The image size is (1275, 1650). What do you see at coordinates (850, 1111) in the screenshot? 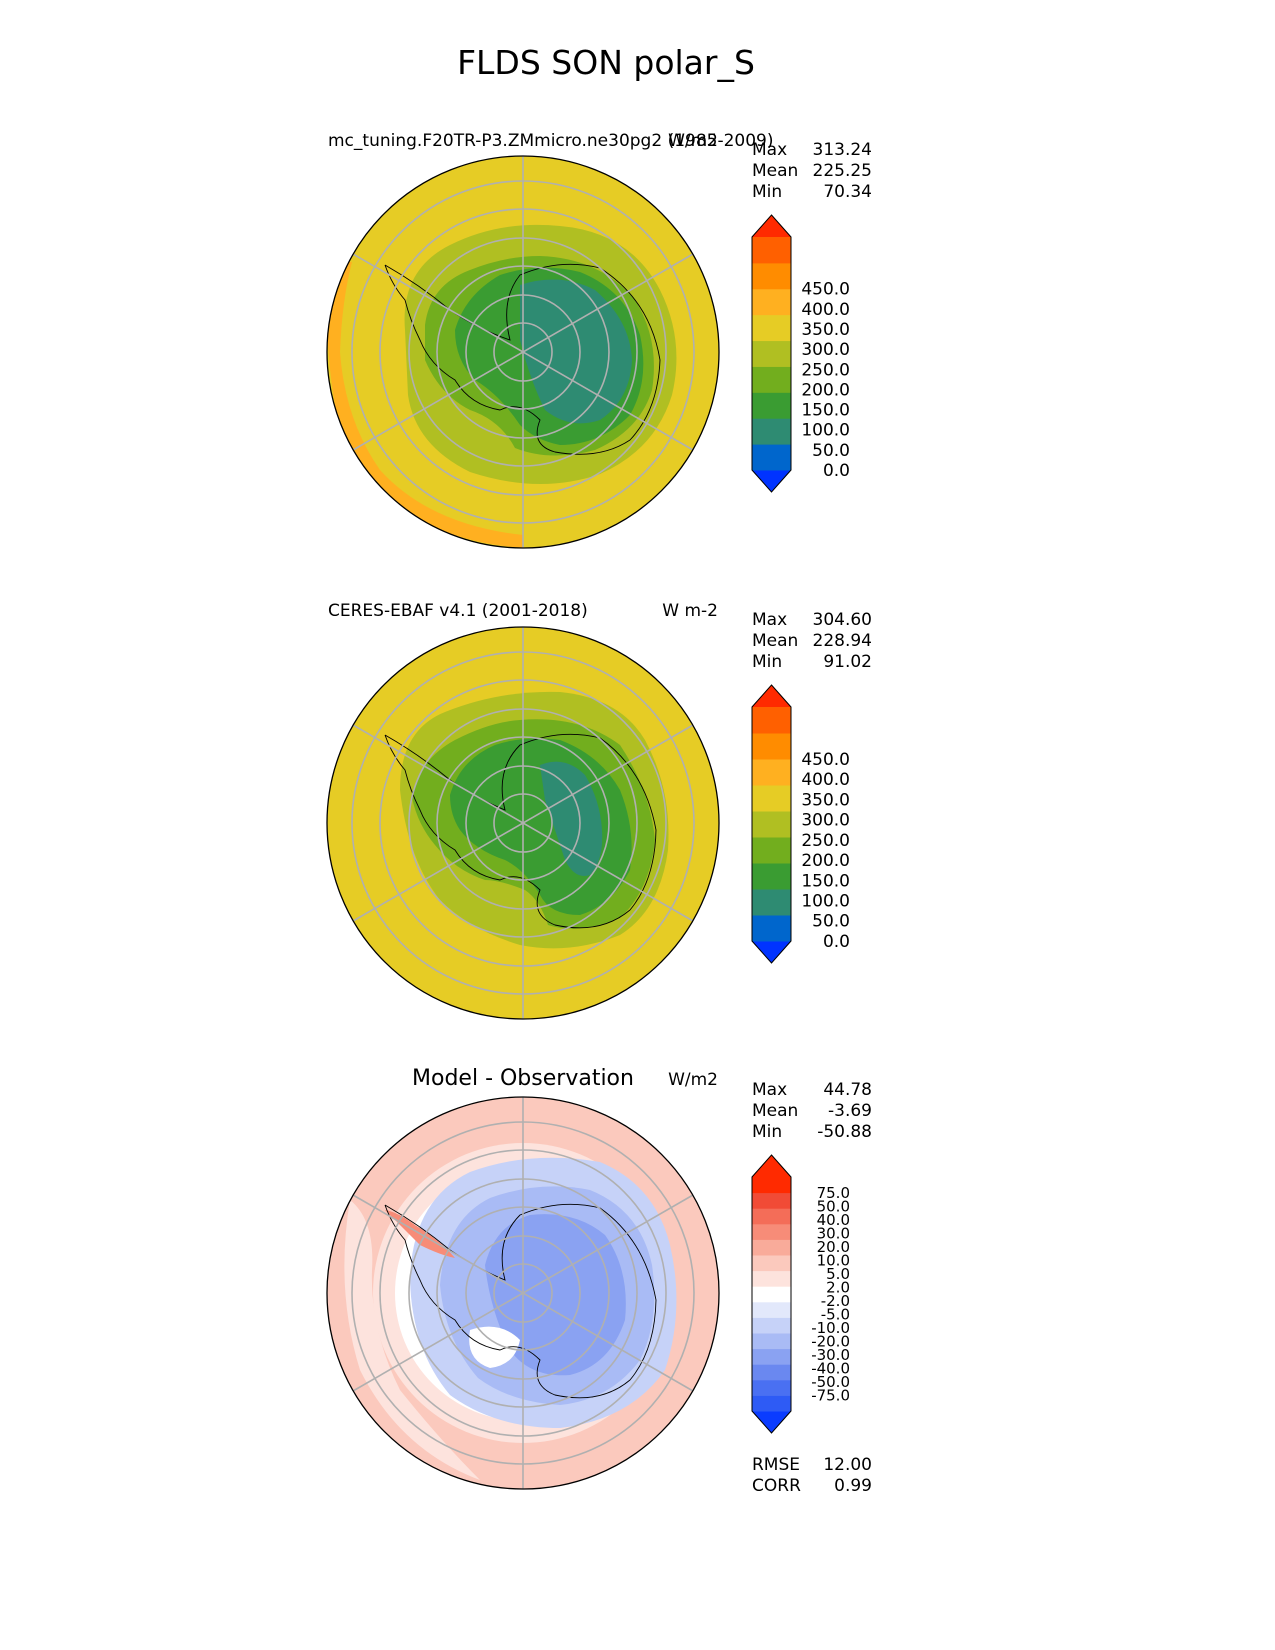
I see `stat-value: -3.69` at bounding box center [850, 1111].